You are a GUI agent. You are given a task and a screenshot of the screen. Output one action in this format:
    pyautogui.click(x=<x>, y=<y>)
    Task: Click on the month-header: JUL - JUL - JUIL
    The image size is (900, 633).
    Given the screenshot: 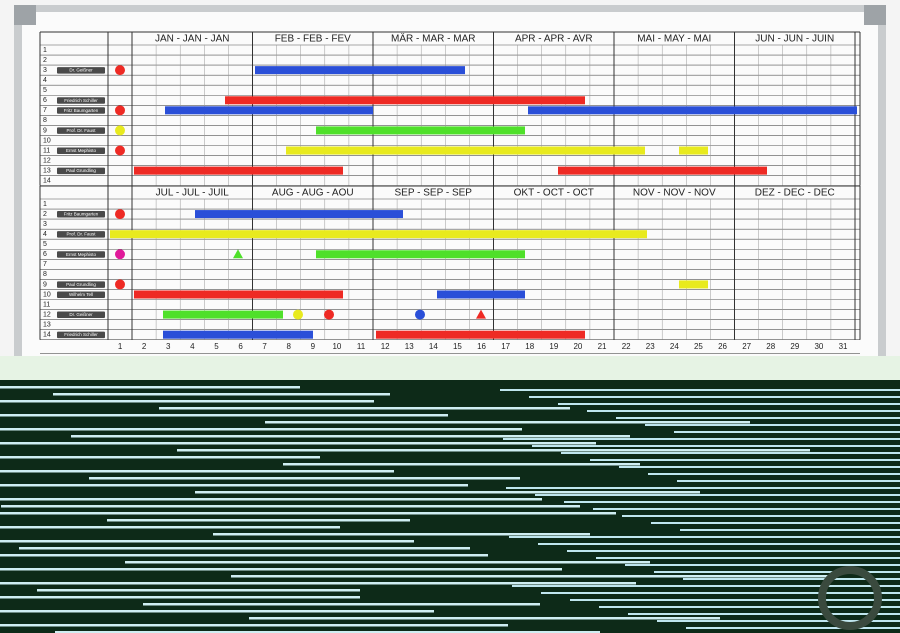 What is the action you would take?
    pyautogui.click(x=193, y=193)
    